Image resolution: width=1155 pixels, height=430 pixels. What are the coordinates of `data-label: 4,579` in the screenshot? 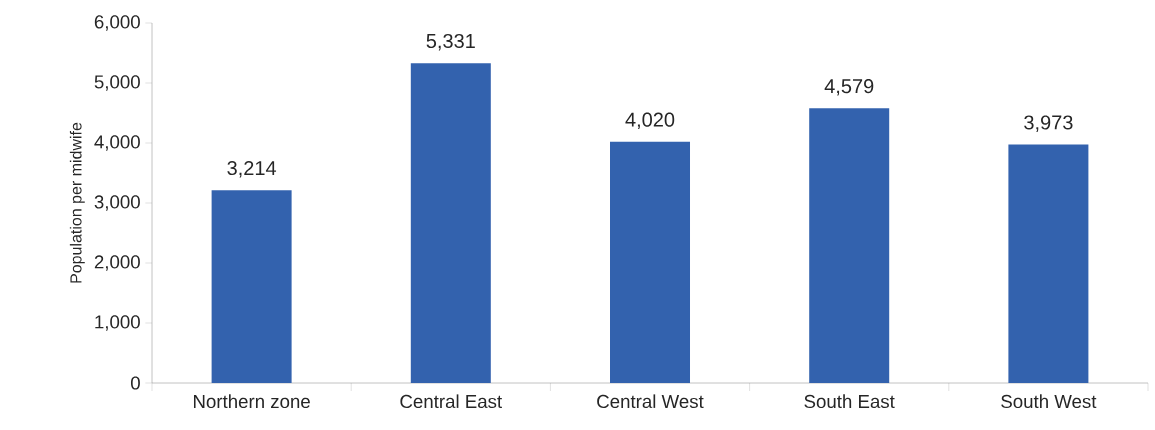 It's located at (849, 87).